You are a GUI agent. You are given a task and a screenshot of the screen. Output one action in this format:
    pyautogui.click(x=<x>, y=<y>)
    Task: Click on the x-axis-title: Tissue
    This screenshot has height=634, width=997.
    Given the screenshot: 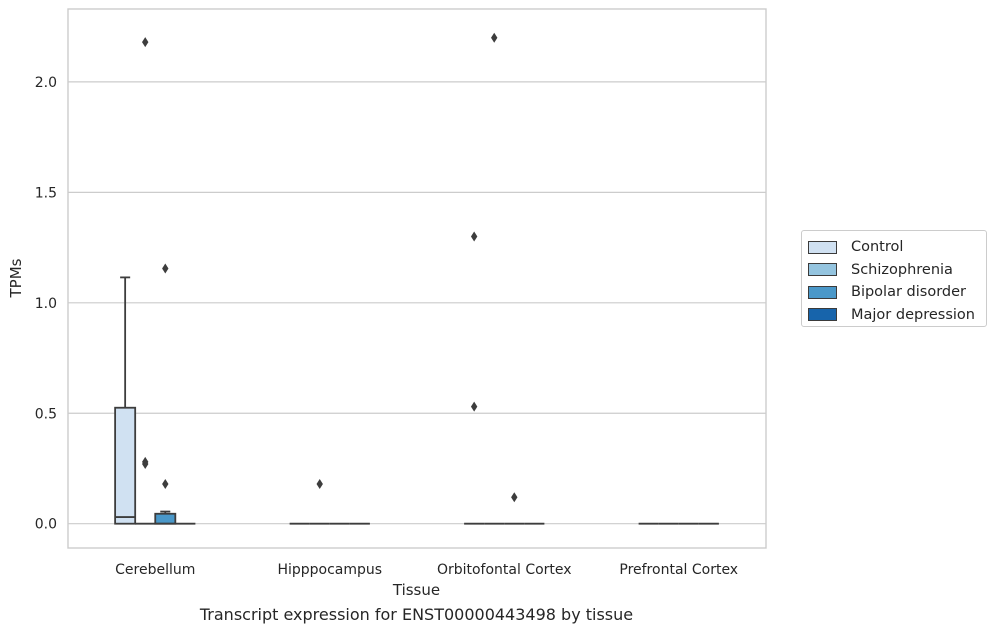 What is the action you would take?
    pyautogui.click(x=416, y=590)
    